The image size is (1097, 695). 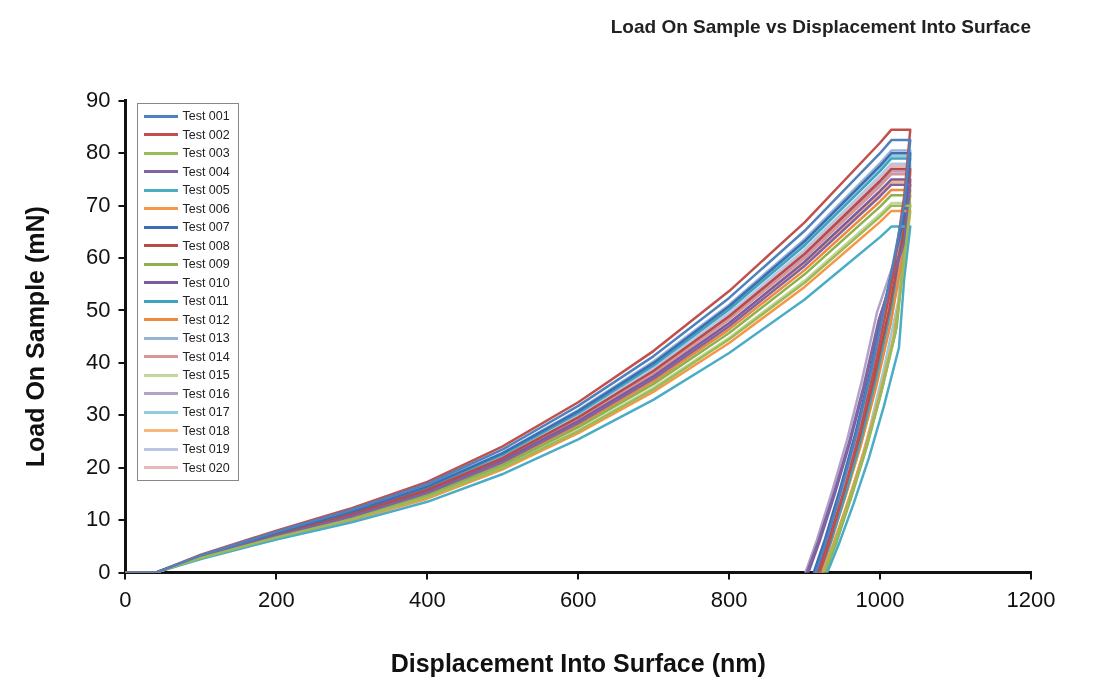 What do you see at coordinates (206, 430) in the screenshot?
I see `legend-label: Test 018` at bounding box center [206, 430].